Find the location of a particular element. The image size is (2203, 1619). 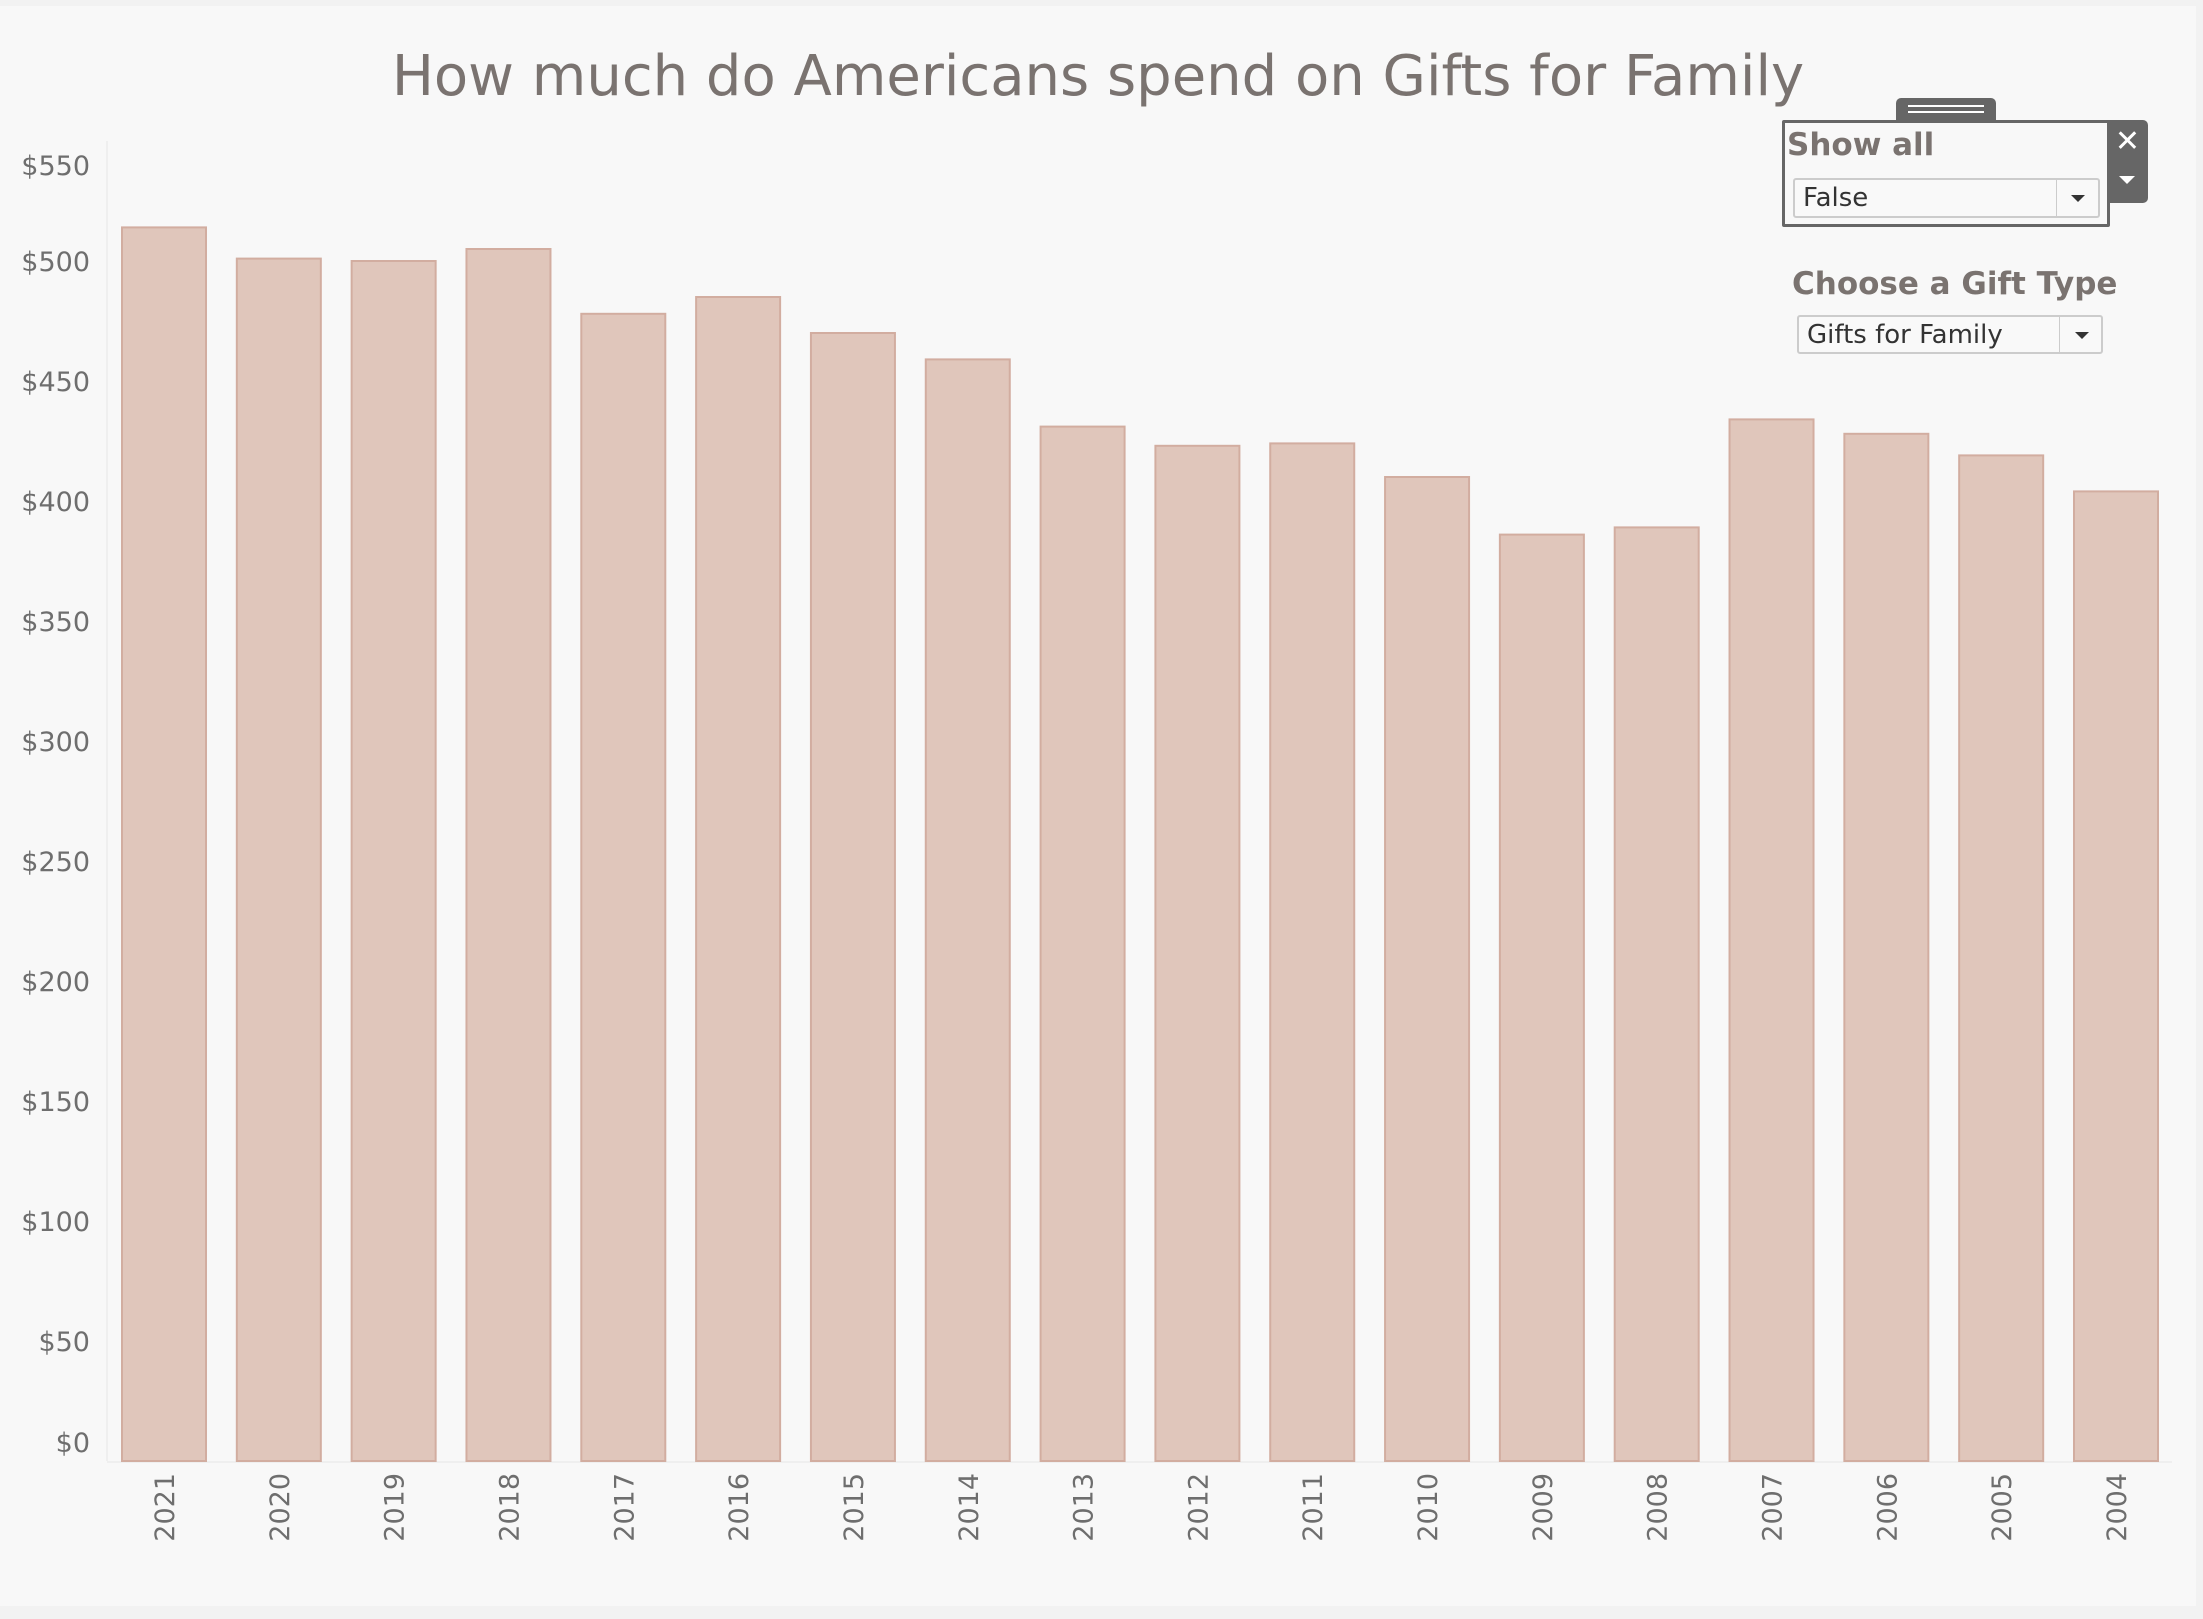

more-options-icon is located at coordinates (2127, 180).